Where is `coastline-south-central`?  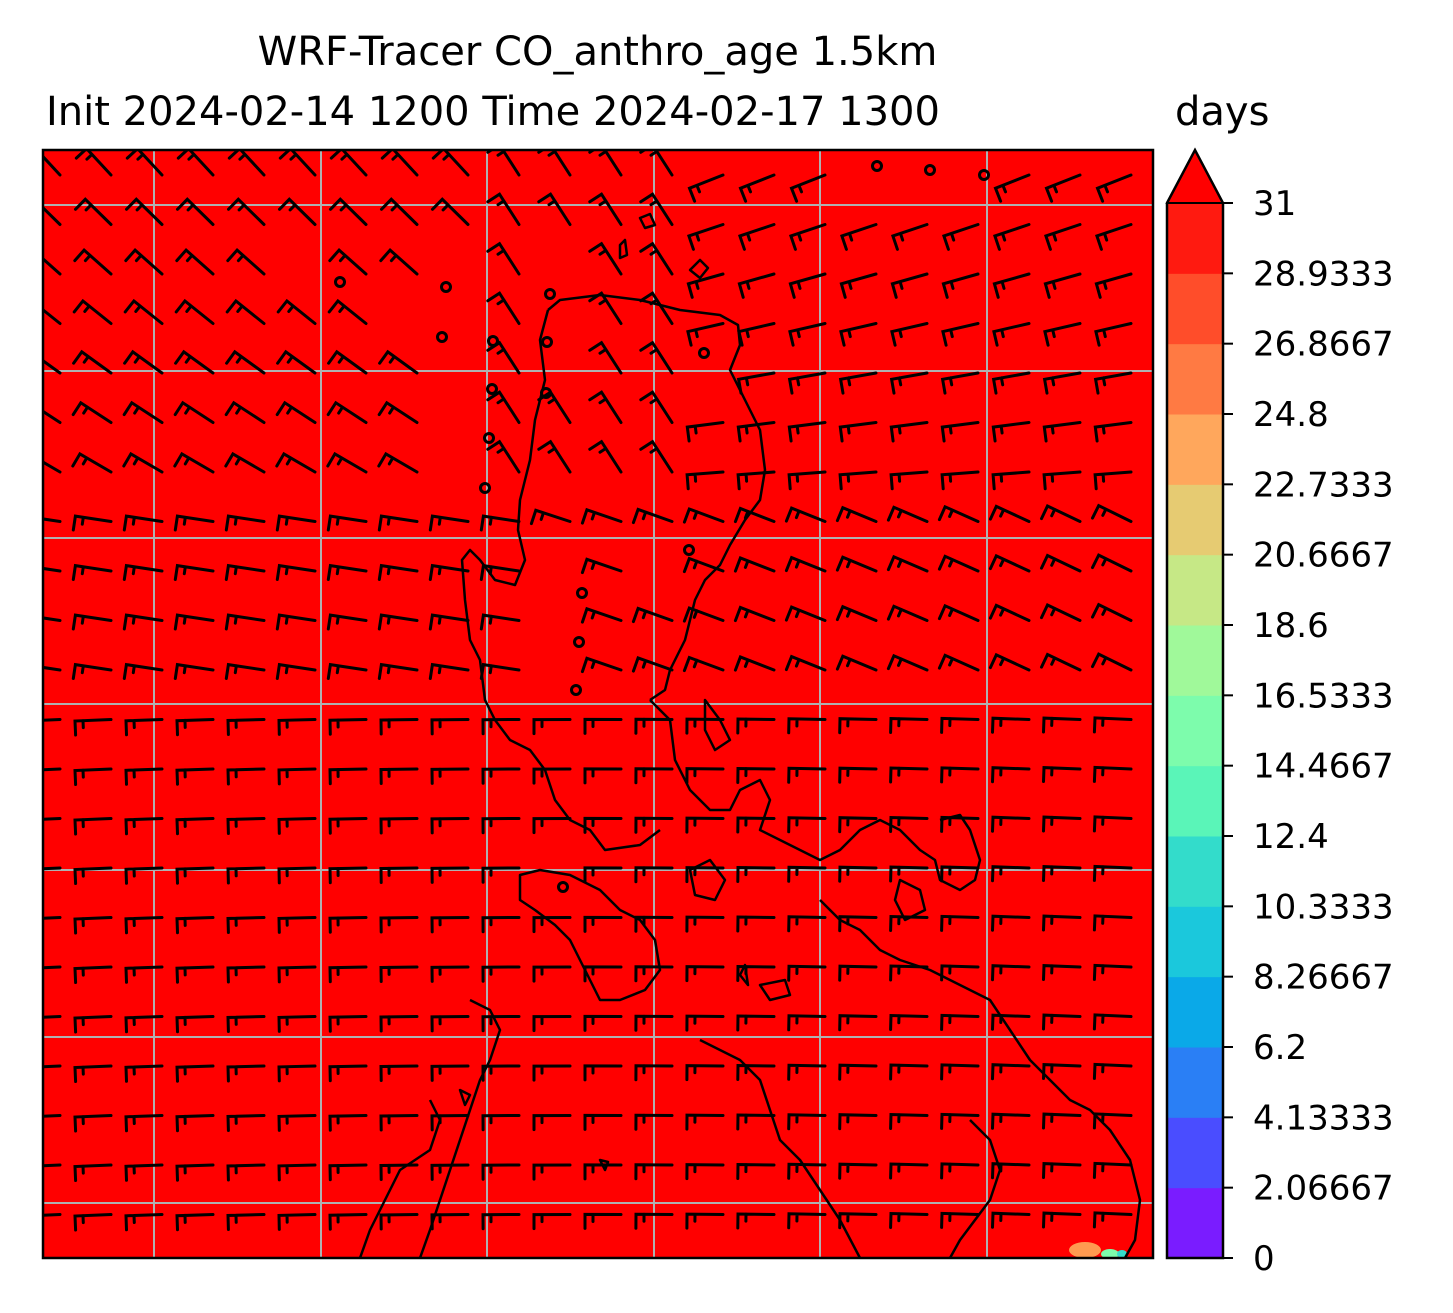 coastline-south-central is located at coordinates (780, 1148).